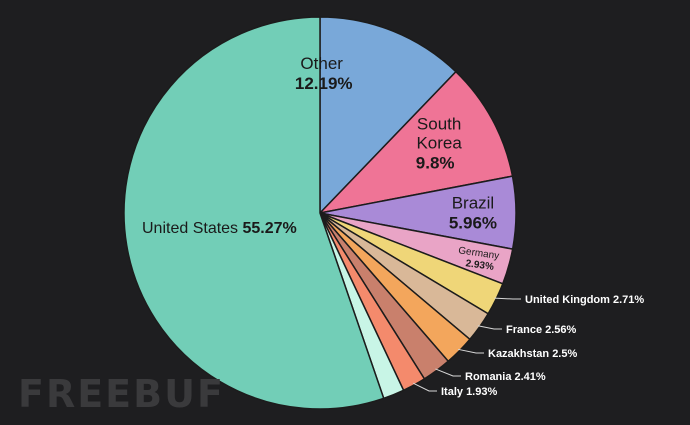 The width and height of the screenshot is (690, 425). Describe the element at coordinates (448, 372) in the screenshot. I see `callout-line-romania` at that location.